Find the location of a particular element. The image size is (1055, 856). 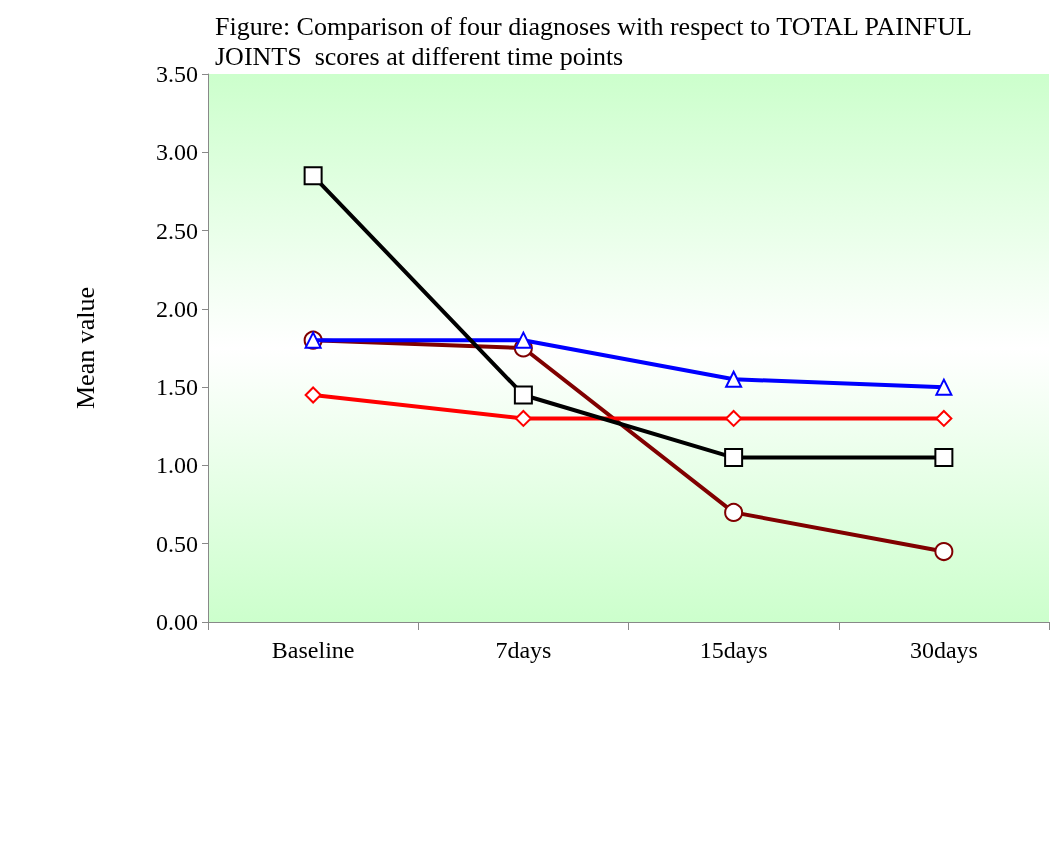

chart-title: Figure: Comparison of four diagnoses with respect to TOTAL PAINFUL JOINTS scores at different time points is located at coordinates (596, 41).